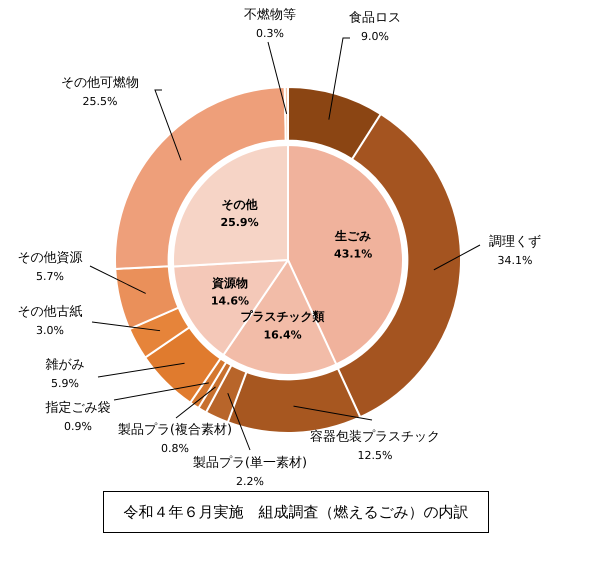 The height and width of the screenshot is (563, 590). Describe the element at coordinates (250, 481) in the screenshot. I see `data-label: 2.2%` at that location.